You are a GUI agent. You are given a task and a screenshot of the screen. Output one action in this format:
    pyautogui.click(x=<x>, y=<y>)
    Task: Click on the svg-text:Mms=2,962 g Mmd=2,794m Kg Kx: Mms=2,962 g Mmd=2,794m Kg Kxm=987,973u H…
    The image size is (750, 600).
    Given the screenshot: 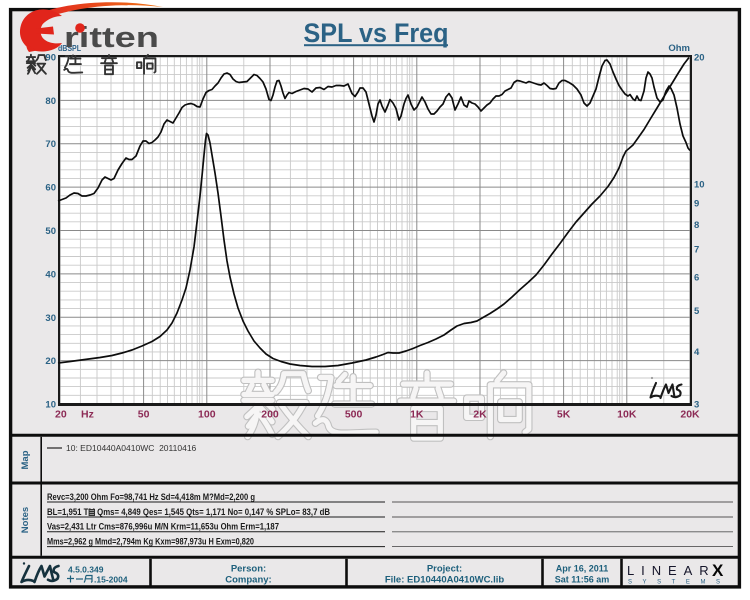 What is the action you would take?
    pyautogui.click(x=150, y=541)
    